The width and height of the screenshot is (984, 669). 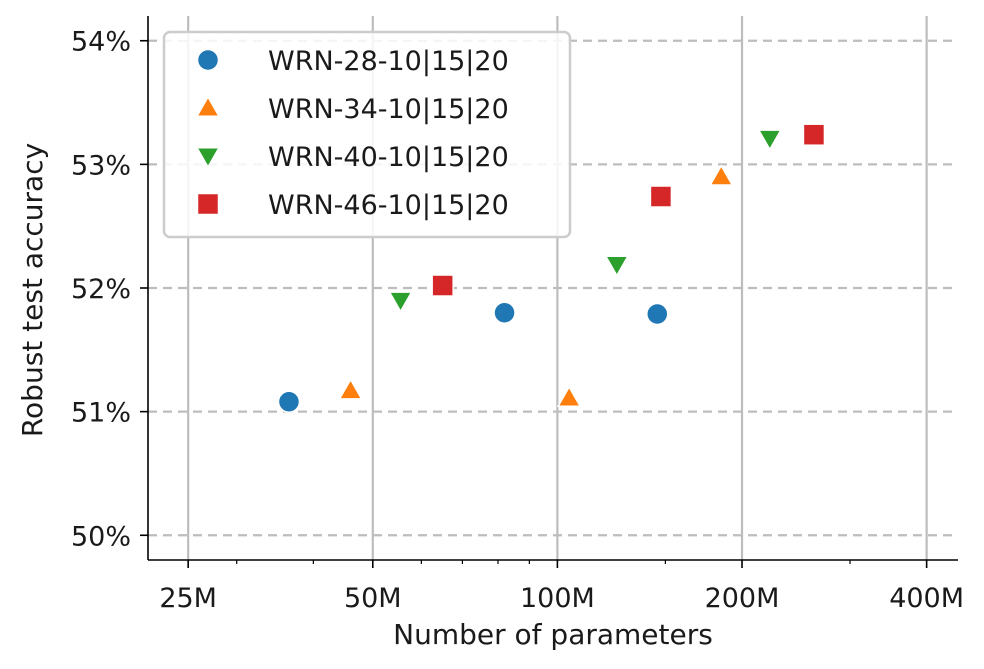 What do you see at coordinates (101, 42) in the screenshot?
I see `y-tick-label: 54%` at bounding box center [101, 42].